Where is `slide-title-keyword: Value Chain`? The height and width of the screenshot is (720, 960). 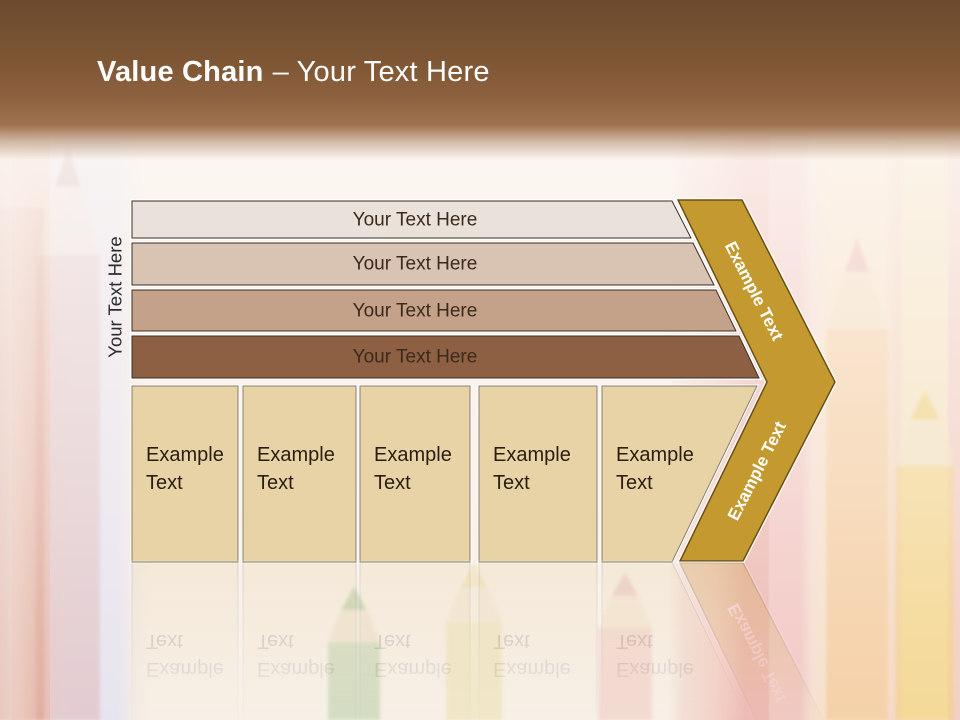
slide-title-keyword: Value Chain is located at coordinates (180, 72).